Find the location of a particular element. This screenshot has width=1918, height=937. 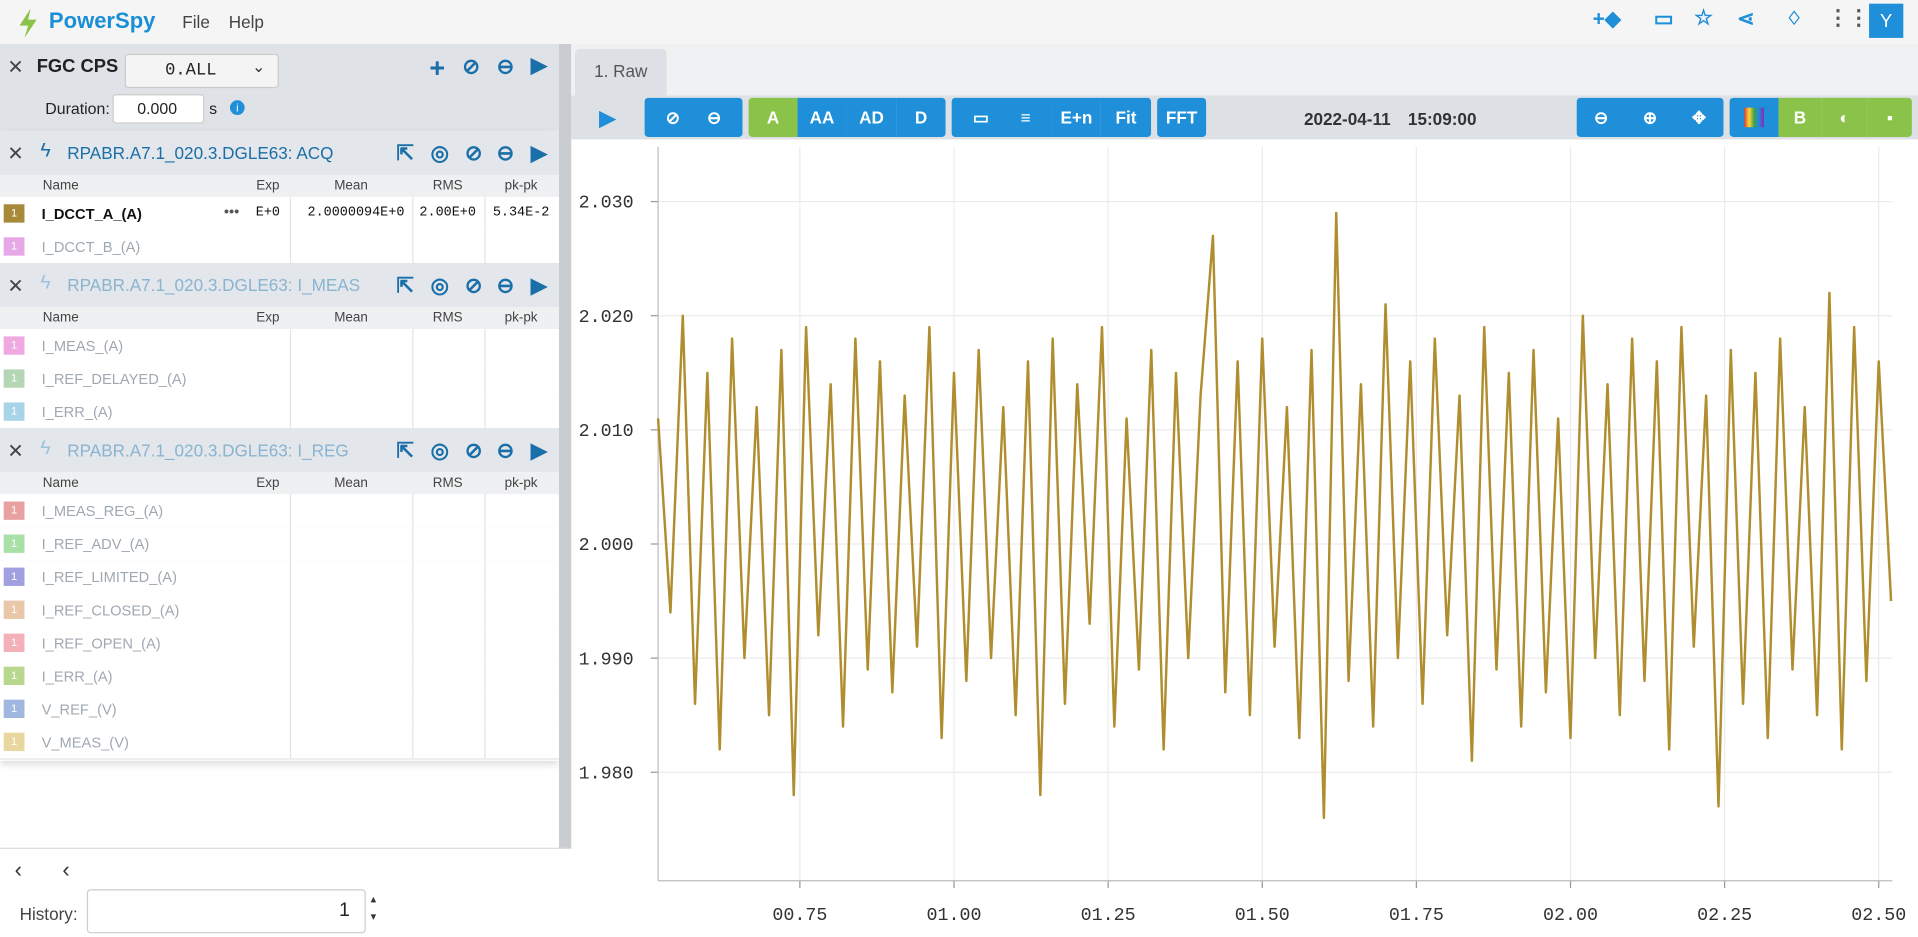

x-tick-label: 02.00 is located at coordinates (1570, 915).